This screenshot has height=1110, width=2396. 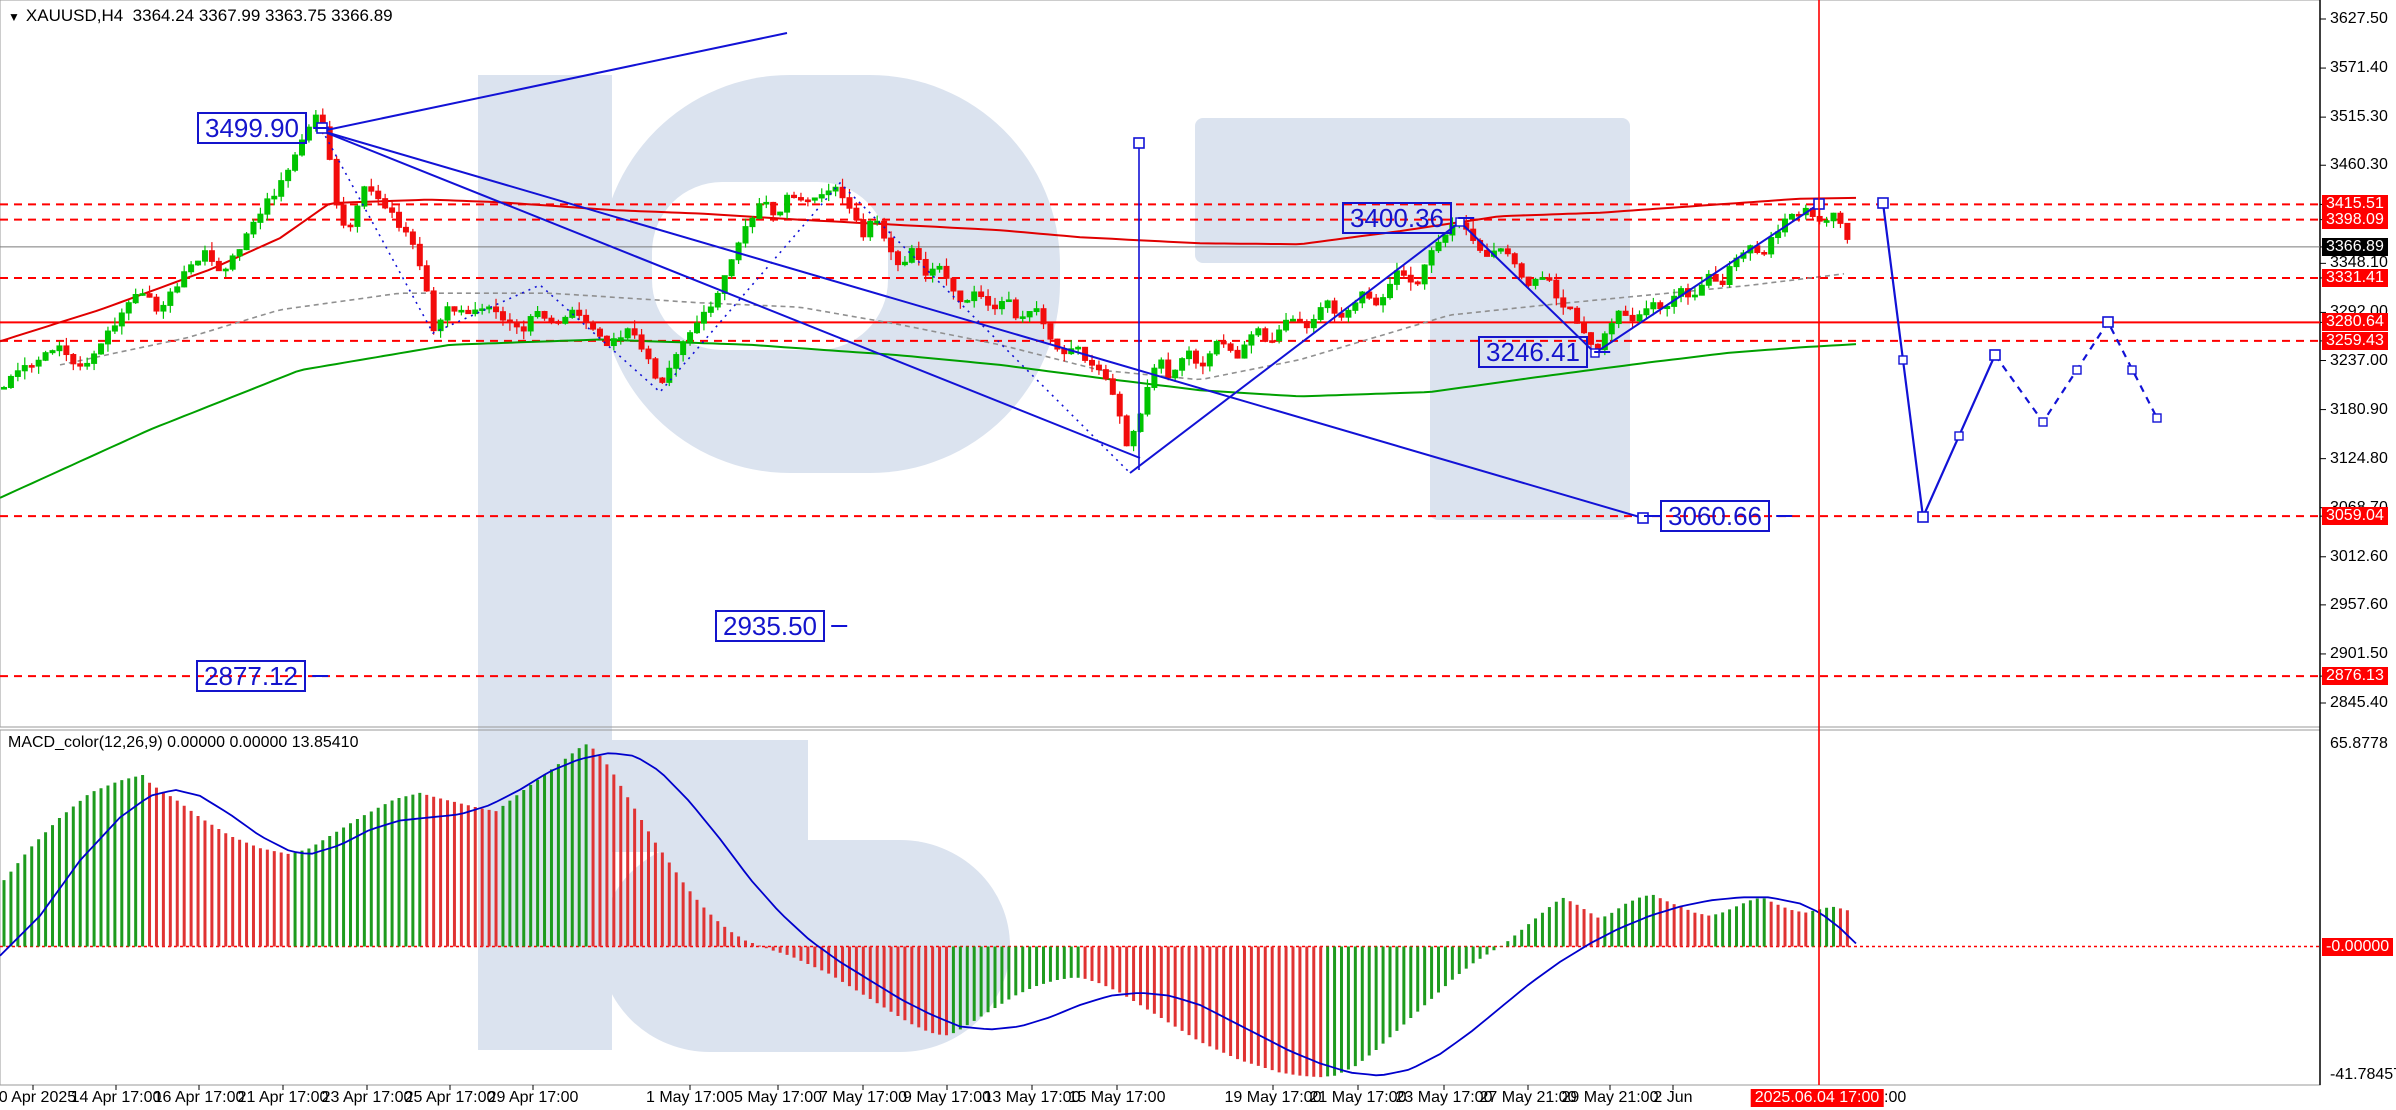 What do you see at coordinates (2359, 556) in the screenshot?
I see `price-axis-label: 3012.60` at bounding box center [2359, 556].